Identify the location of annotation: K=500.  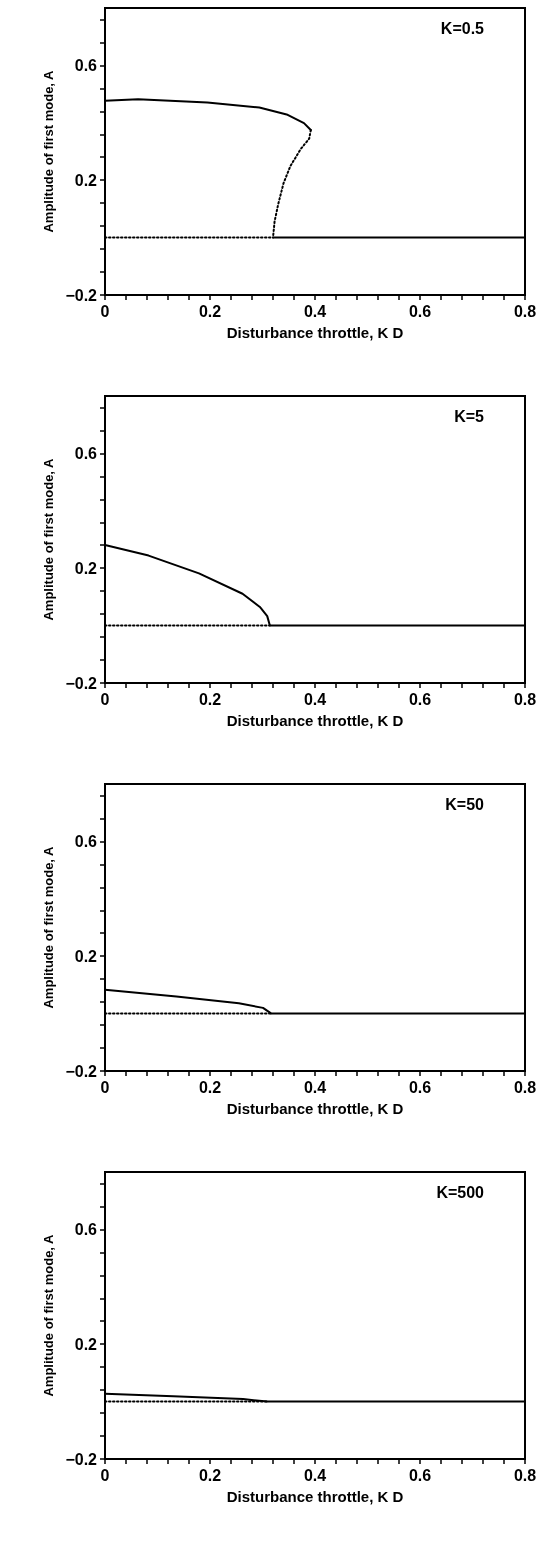
(460, 1192).